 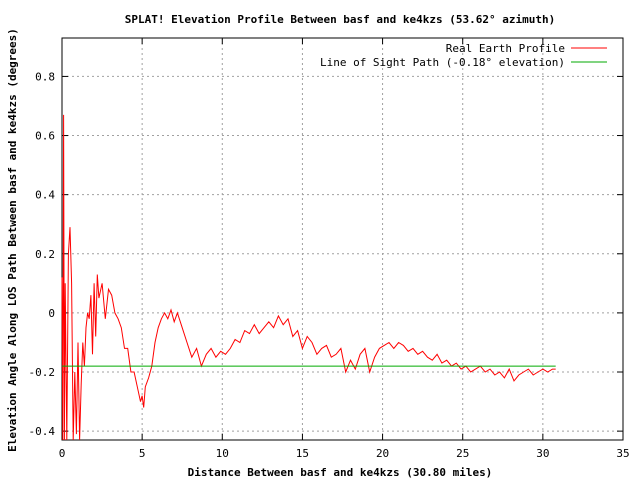 I want to click on y-tick-label: 0.4, so click(x=45, y=195).